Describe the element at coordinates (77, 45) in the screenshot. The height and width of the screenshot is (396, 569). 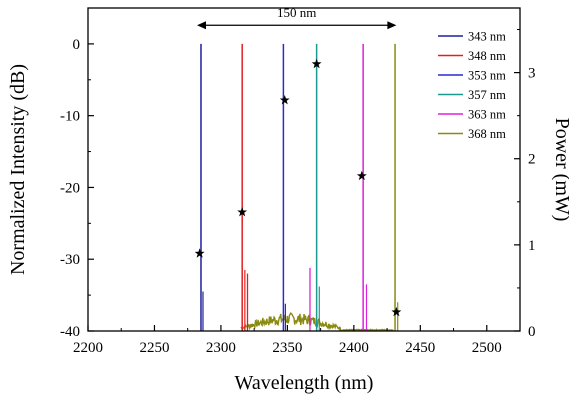
I see `y-left-tick-label: 0` at that location.